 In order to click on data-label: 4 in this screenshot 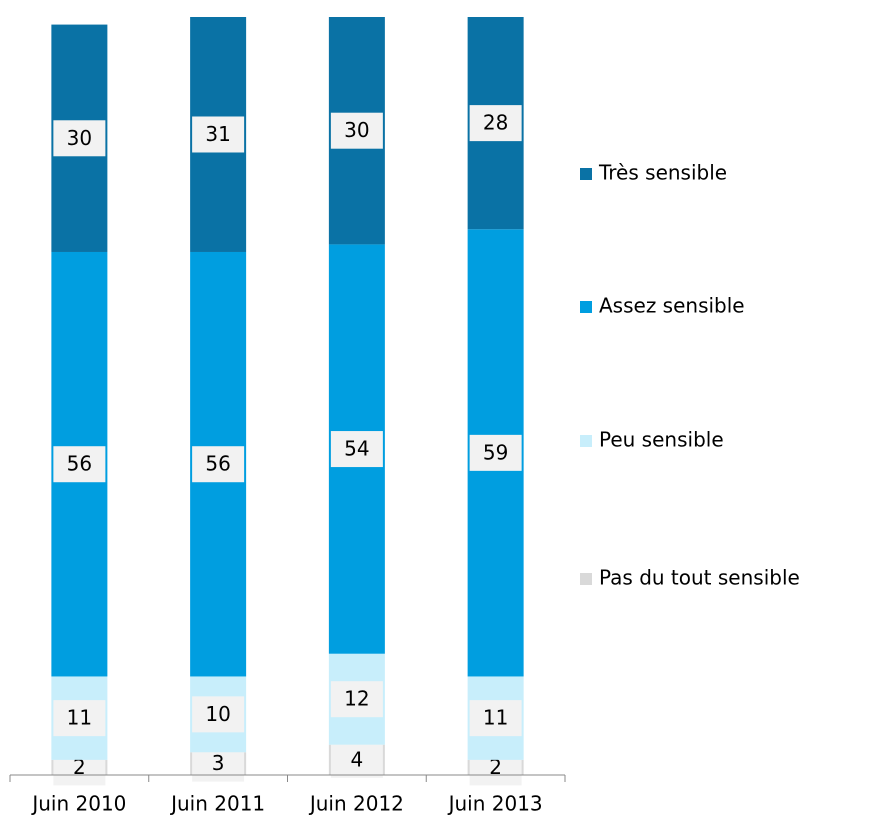, I will do `click(357, 759)`.